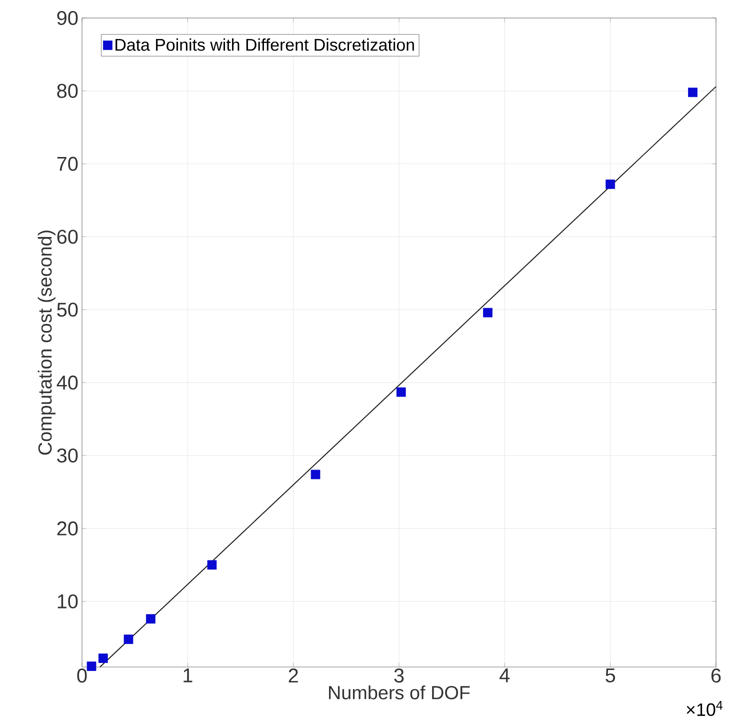  I want to click on x-tick-label: 4, so click(505, 675).